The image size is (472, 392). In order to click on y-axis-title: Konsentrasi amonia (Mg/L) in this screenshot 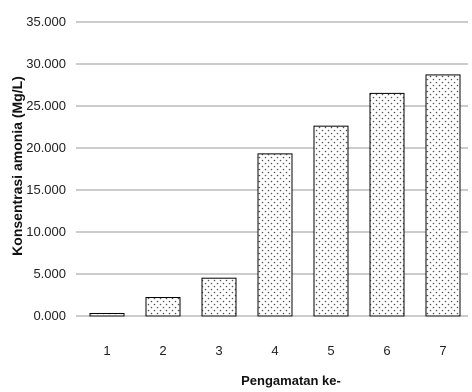, I will do `click(17, 166)`.